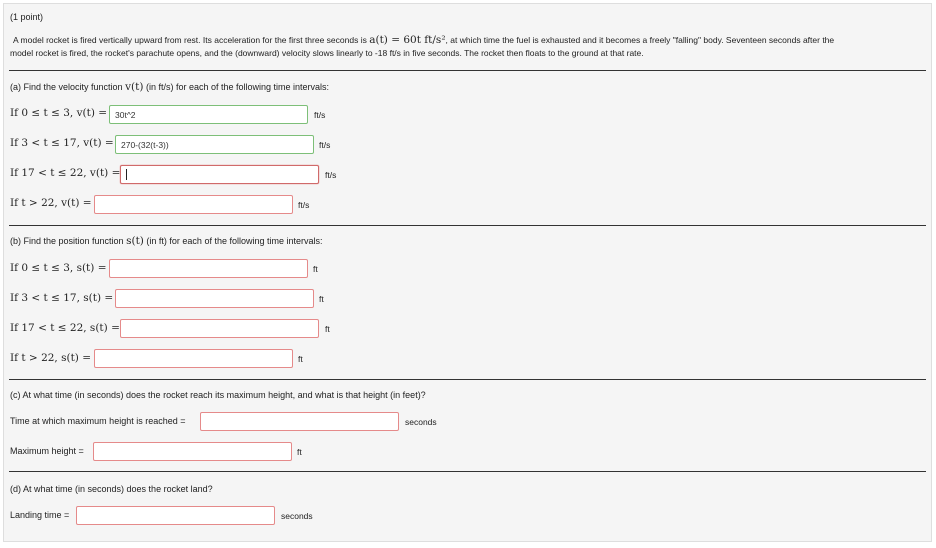  I want to click on landing-time-input, so click(175, 515).